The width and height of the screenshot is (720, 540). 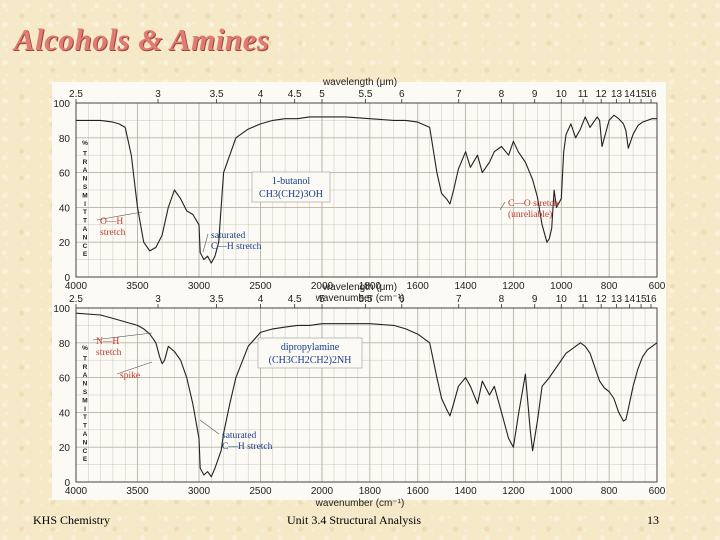 What do you see at coordinates (85, 367) in the screenshot?
I see `y-axis-label-char: R` at bounding box center [85, 367].